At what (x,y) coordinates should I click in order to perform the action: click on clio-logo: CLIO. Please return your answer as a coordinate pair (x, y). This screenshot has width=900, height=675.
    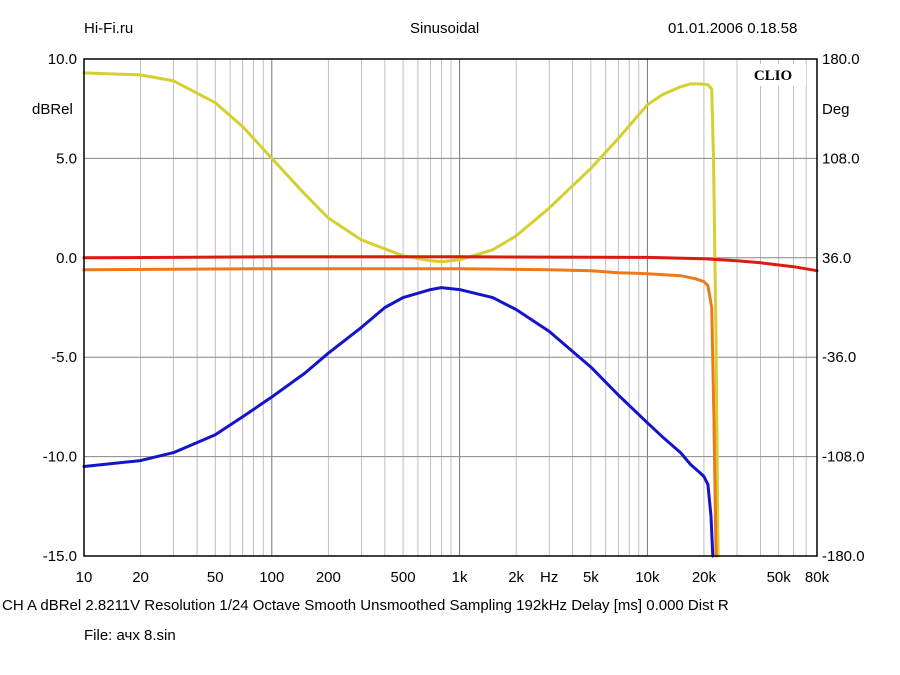
    Looking at the image, I should click on (773, 76).